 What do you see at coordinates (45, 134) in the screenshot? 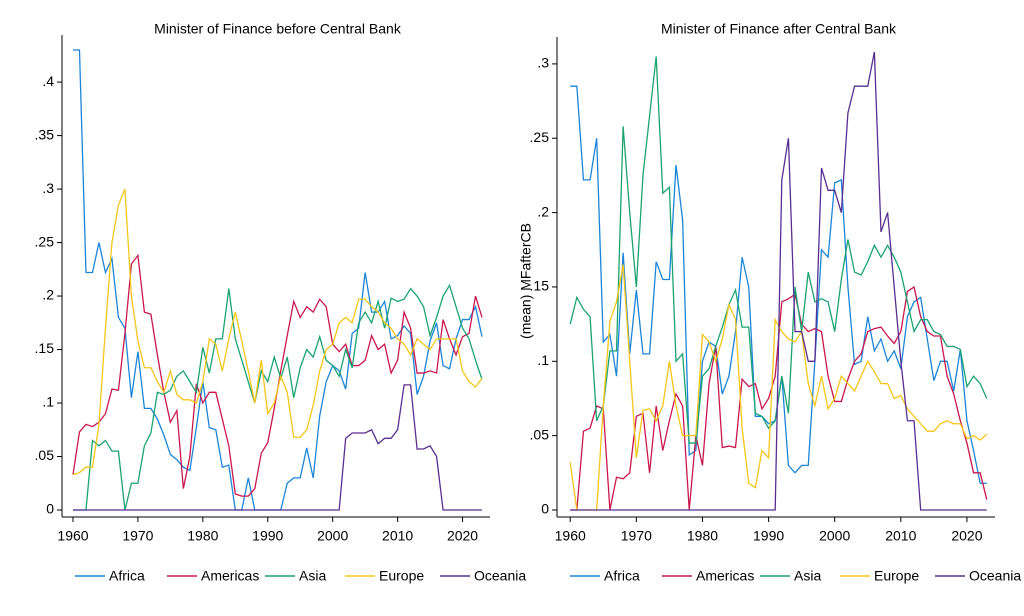
I see `y-tick-label: .35` at bounding box center [45, 134].